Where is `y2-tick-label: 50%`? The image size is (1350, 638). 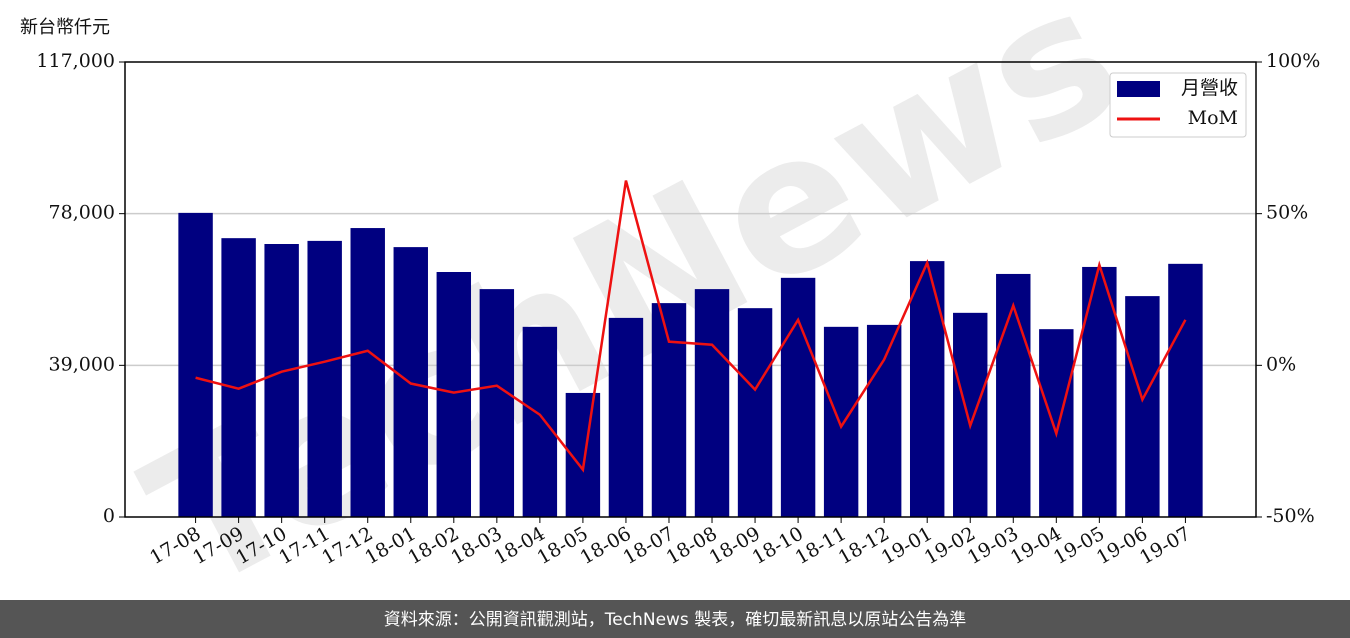
y2-tick-label: 50% is located at coordinates (1287, 213).